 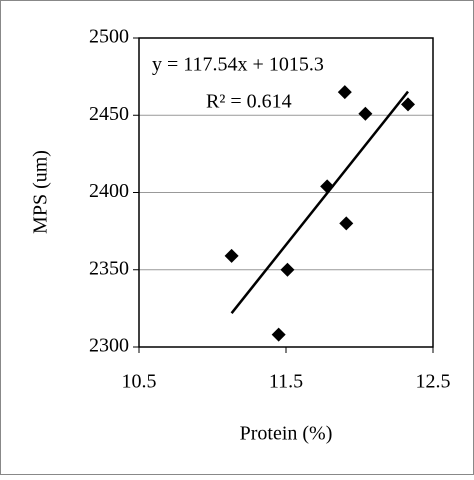 I want to click on x-tick-label: 10.5, so click(x=139, y=382).